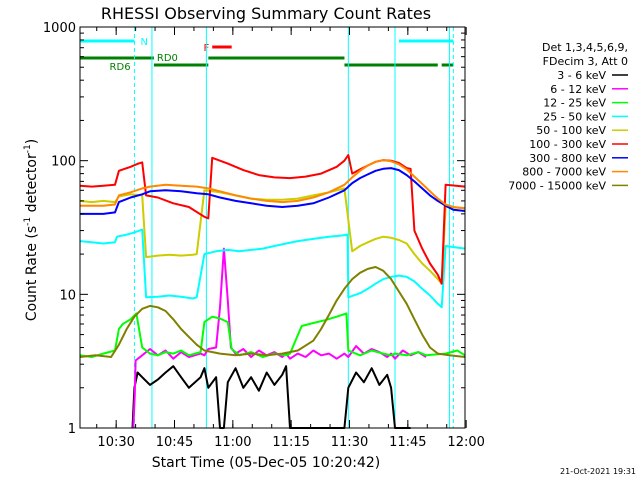  I want to click on legend-label: 6 - 12 keV, so click(578, 89).